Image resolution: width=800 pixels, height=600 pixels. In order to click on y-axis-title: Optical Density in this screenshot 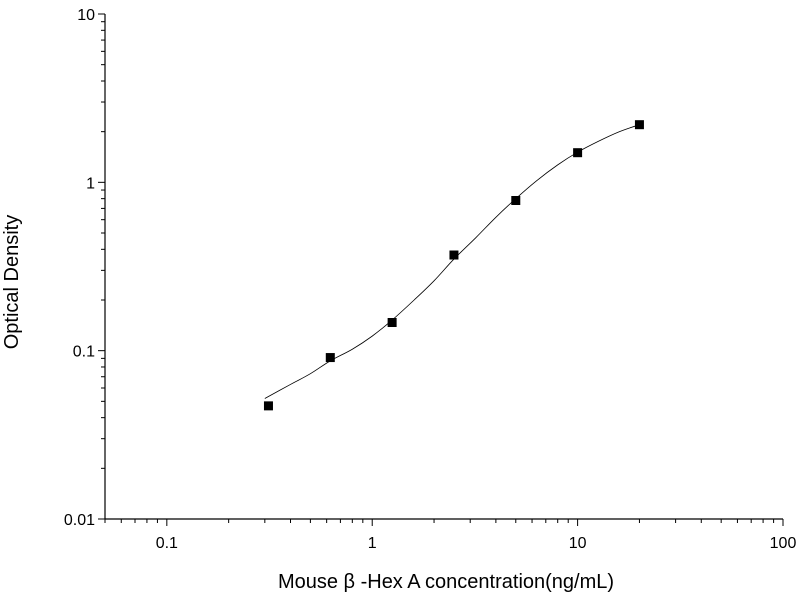, I will do `click(12, 282)`.